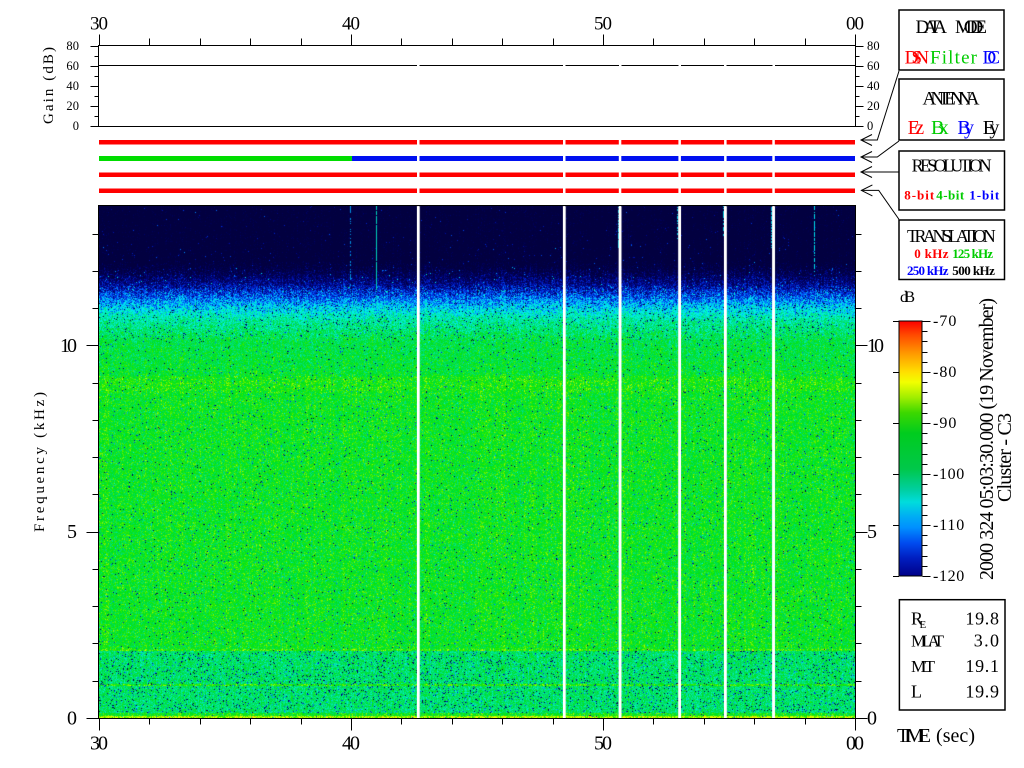  Describe the element at coordinates (917, 619) in the screenshot. I see `svg-text: R` at that location.